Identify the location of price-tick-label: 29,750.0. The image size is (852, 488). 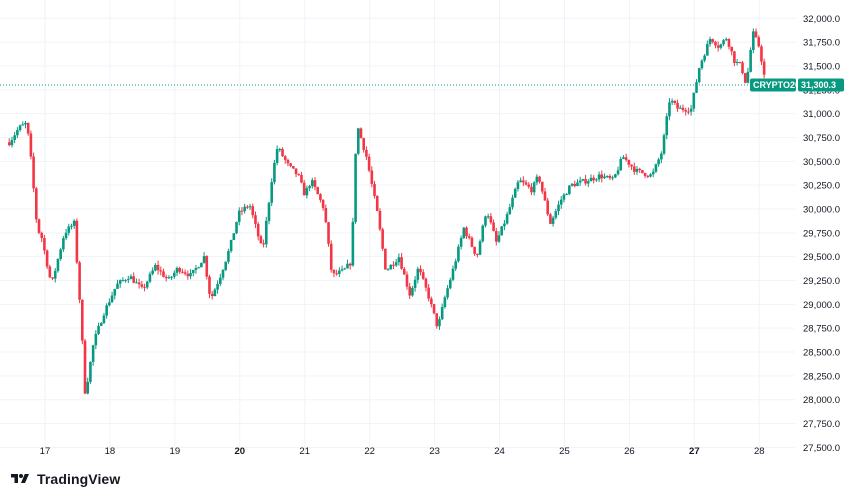
(821, 233).